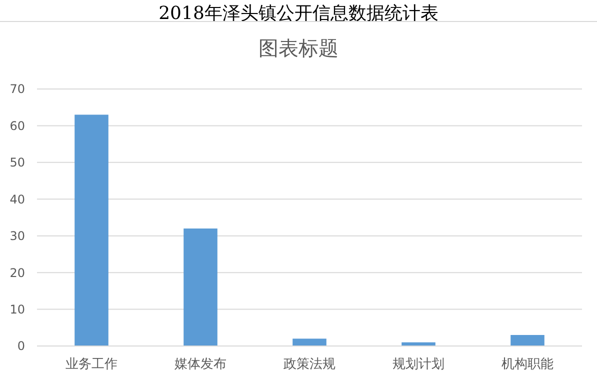 The width and height of the screenshot is (597, 382). What do you see at coordinates (92, 364) in the screenshot?
I see `x-tick-label: 业务工作` at bounding box center [92, 364].